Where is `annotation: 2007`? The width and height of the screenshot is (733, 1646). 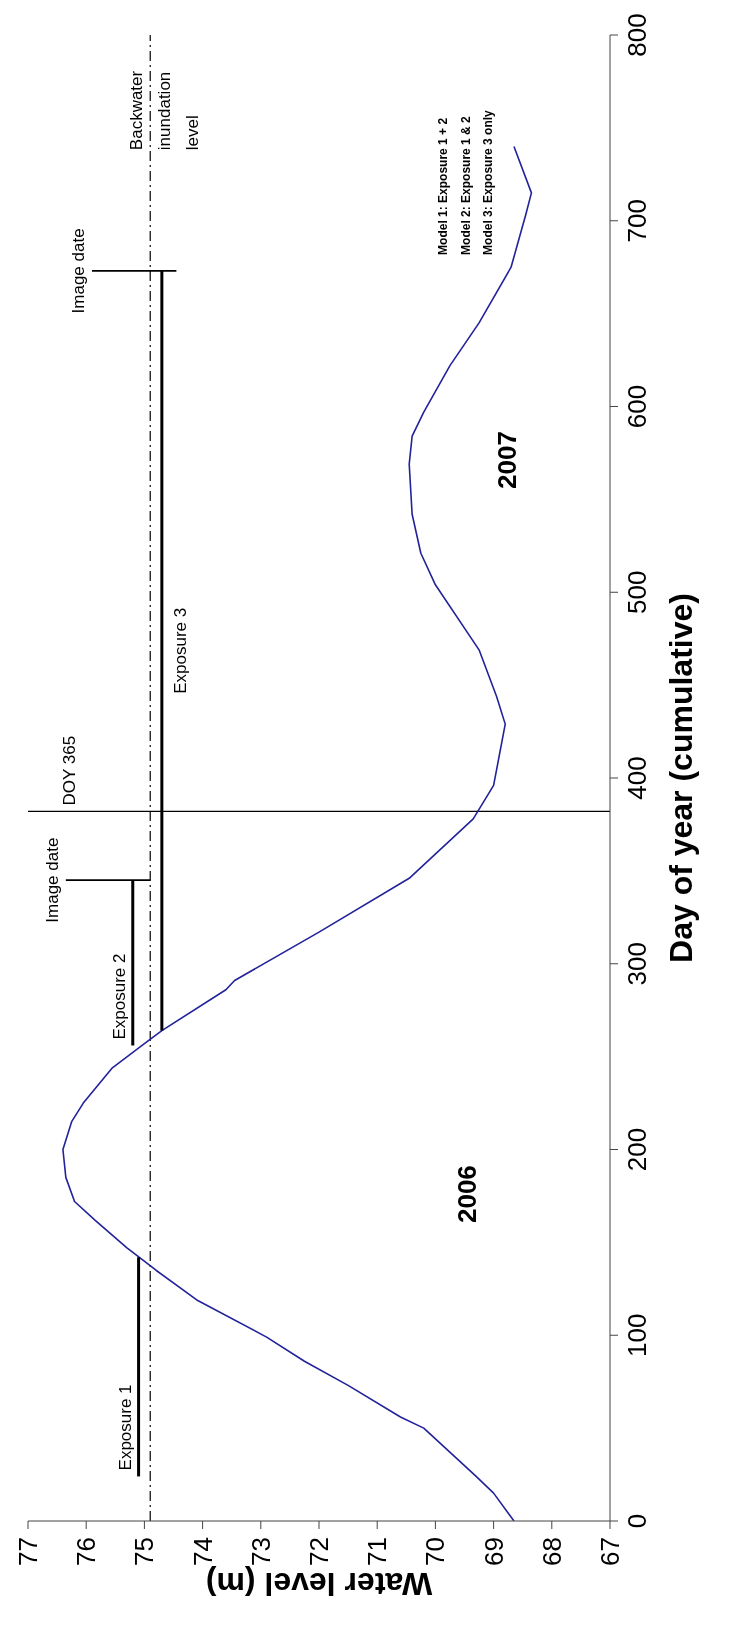
annotation: 2007 is located at coordinates (506, 460).